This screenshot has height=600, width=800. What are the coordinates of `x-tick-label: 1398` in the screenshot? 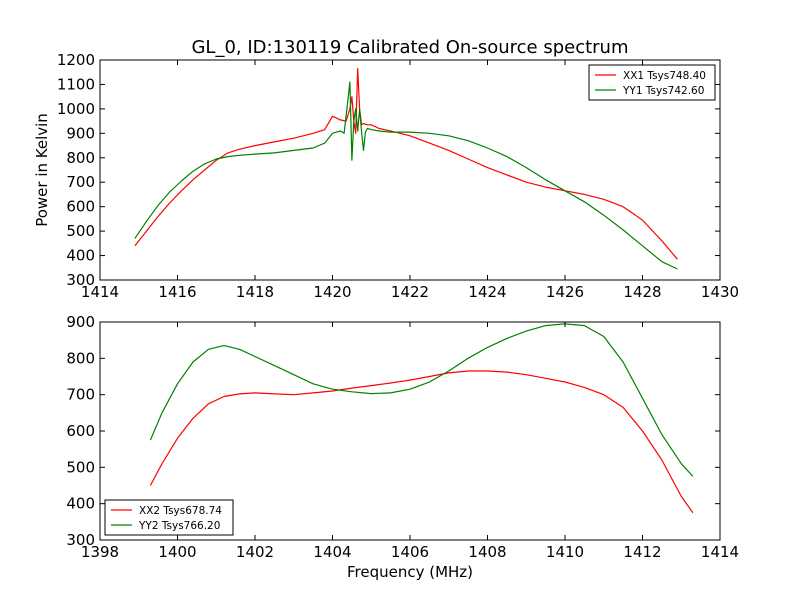 It's located at (100, 552).